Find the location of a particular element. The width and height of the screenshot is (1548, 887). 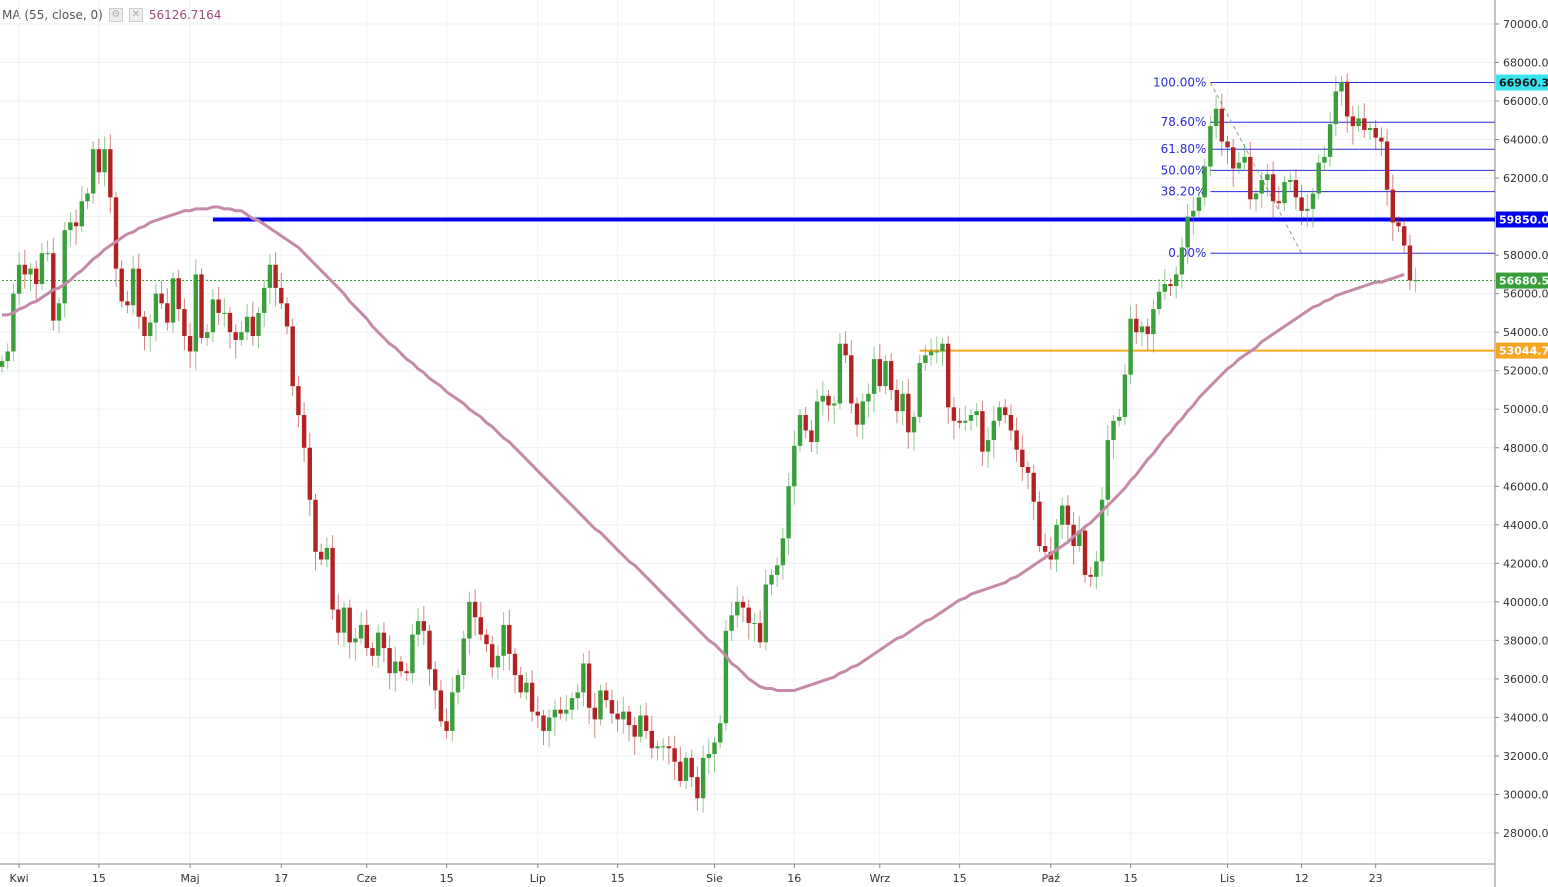

close-icon: ✕ is located at coordinates (135, 15).